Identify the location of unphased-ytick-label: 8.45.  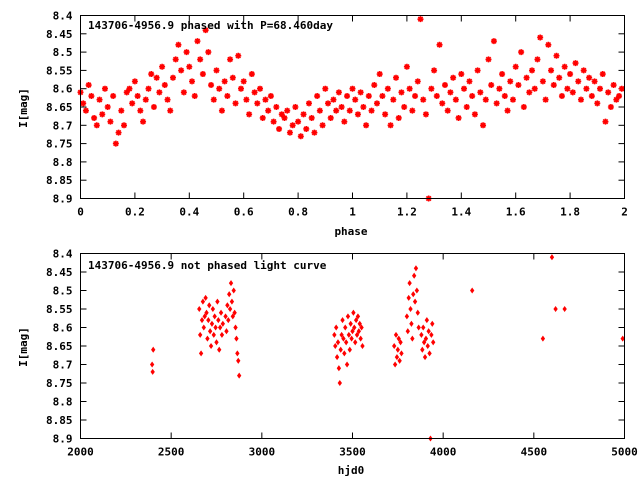
(59, 272).